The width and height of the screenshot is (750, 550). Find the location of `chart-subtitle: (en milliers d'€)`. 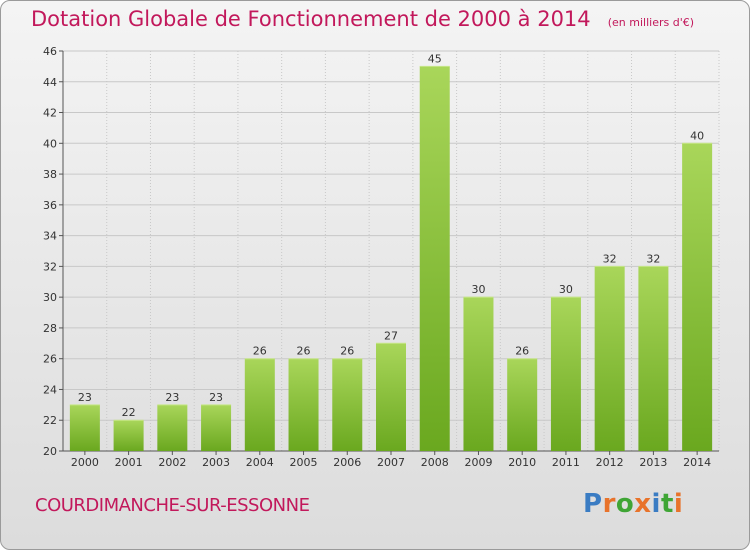

chart-subtitle: (en milliers d'€) is located at coordinates (651, 22).